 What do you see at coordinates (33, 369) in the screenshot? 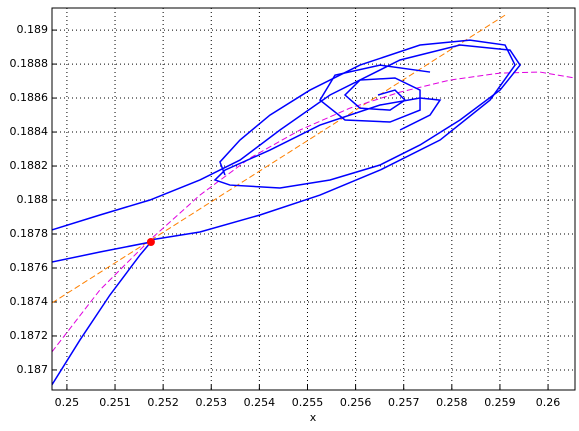
I see `y-tick-label: 0.187` at bounding box center [33, 369].